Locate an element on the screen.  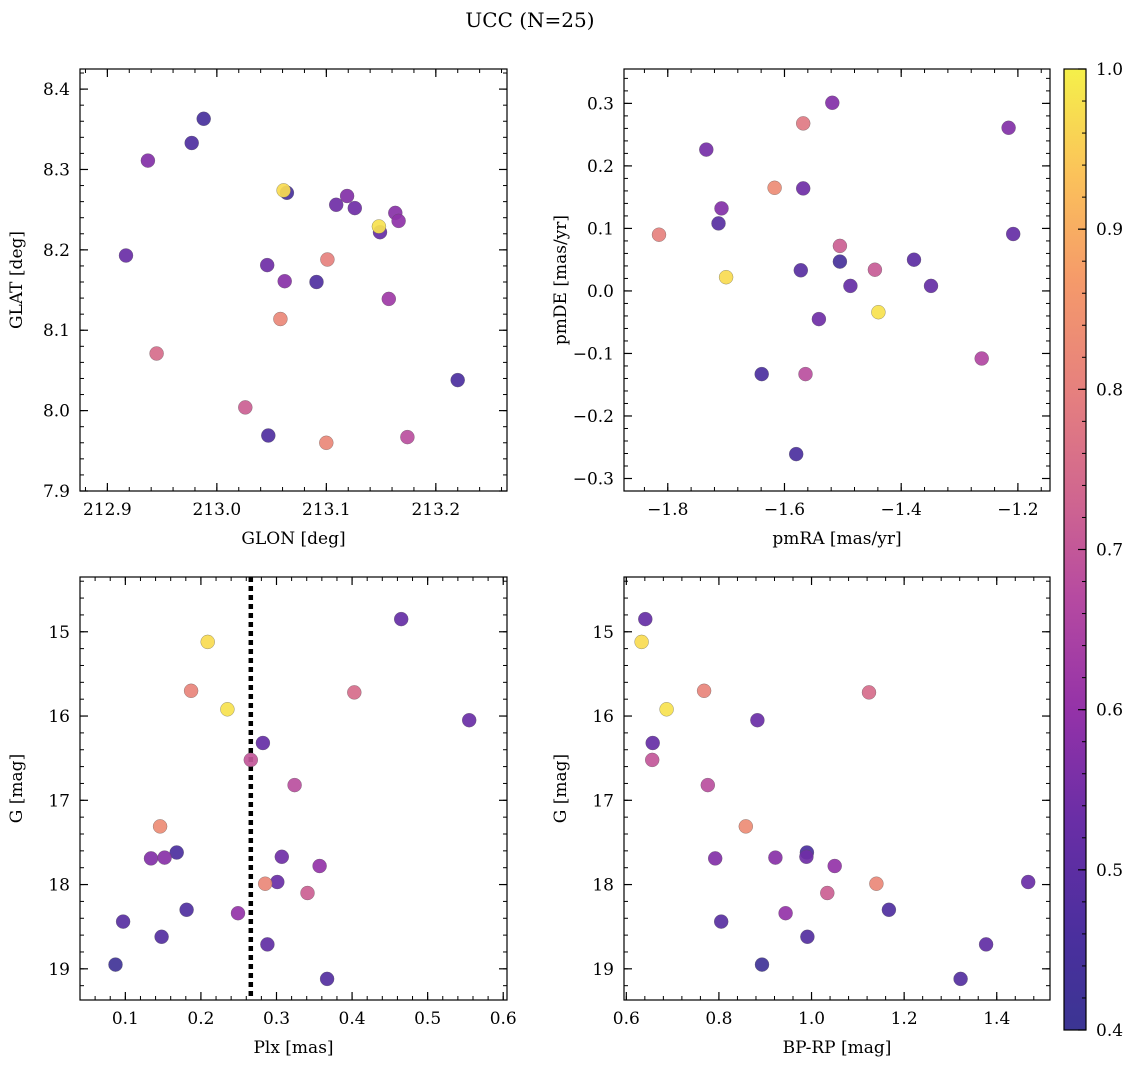
x-tick-label: 0.5 is located at coordinates (427, 1019).